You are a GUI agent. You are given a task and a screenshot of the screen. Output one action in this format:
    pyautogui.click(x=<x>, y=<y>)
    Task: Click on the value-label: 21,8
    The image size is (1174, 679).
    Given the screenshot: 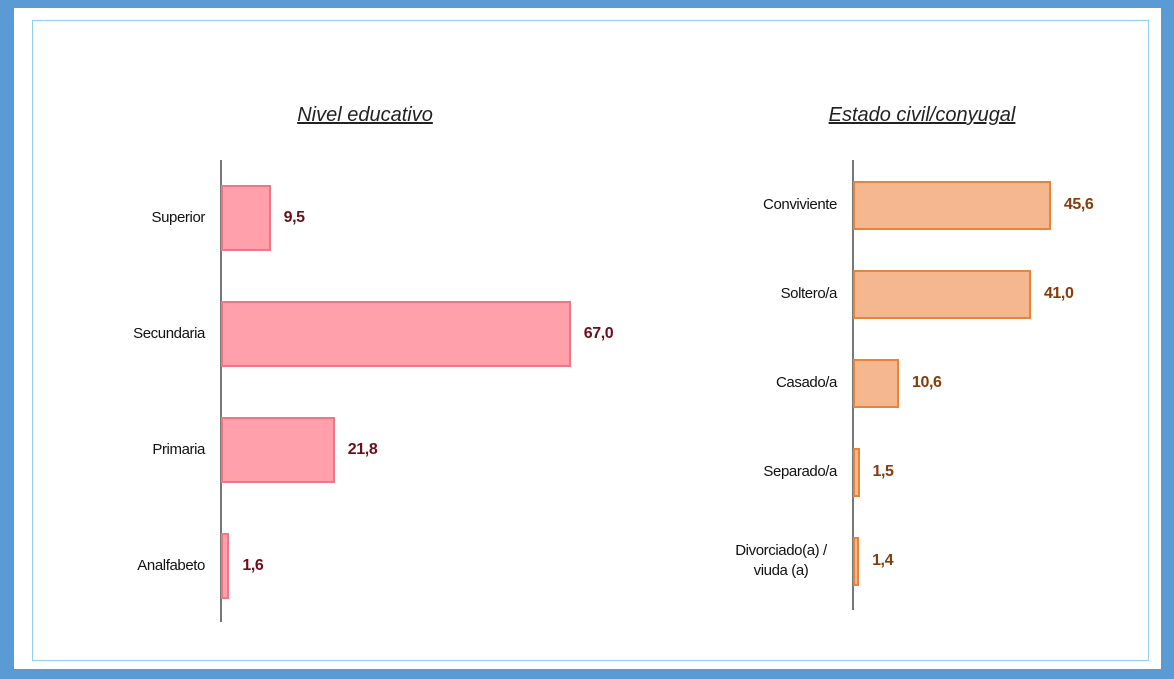 What is the action you would take?
    pyautogui.click(x=362, y=449)
    